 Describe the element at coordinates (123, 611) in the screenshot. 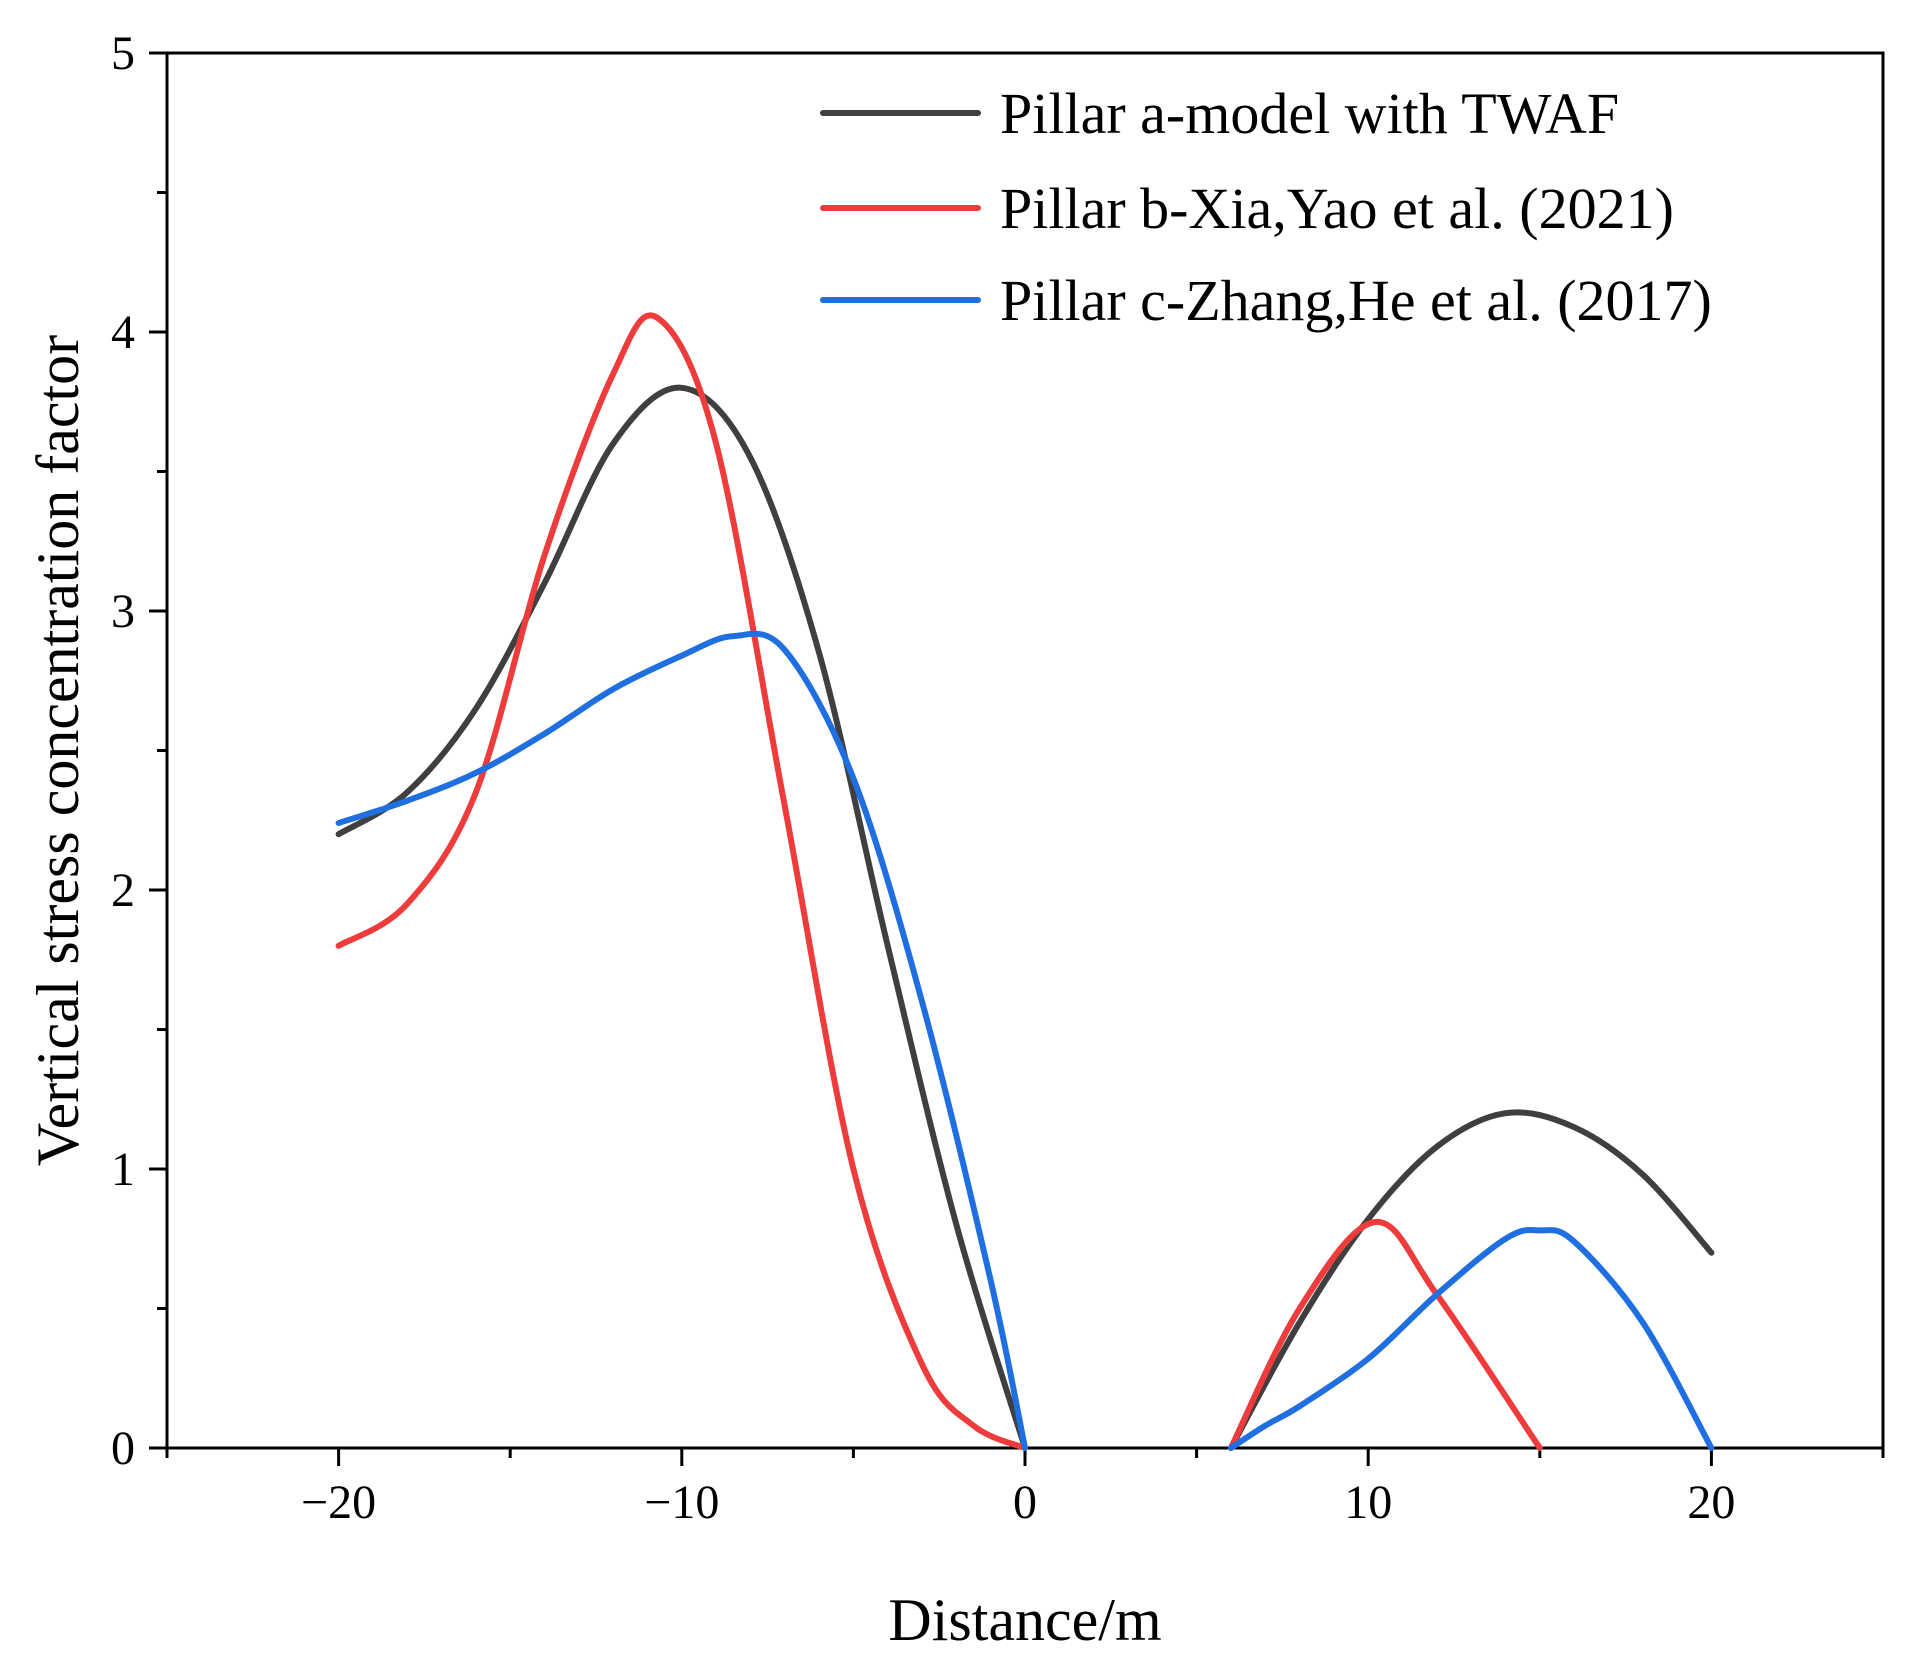

I see `y-tick-label: 3` at that location.